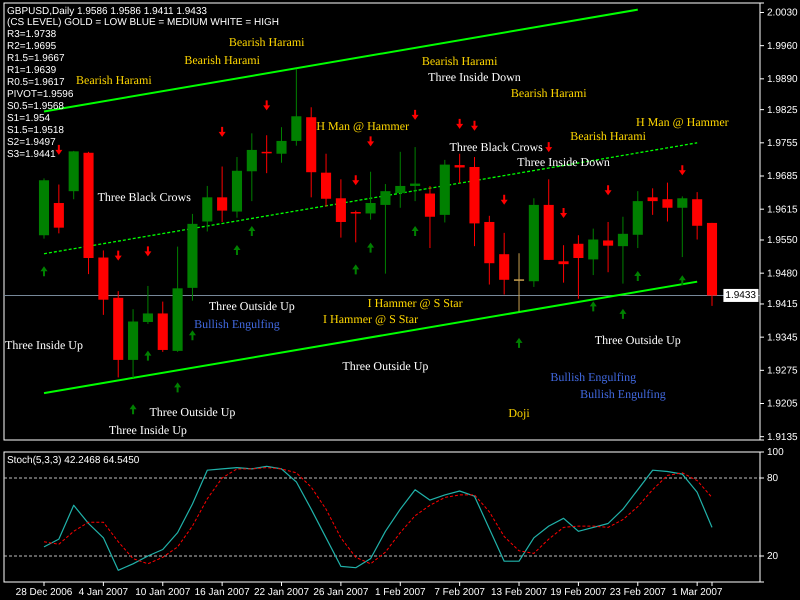 The height and width of the screenshot is (600, 800). Describe the element at coordinates (782, 371) in the screenshot. I see `y-tick-label: 1.9275` at that location.